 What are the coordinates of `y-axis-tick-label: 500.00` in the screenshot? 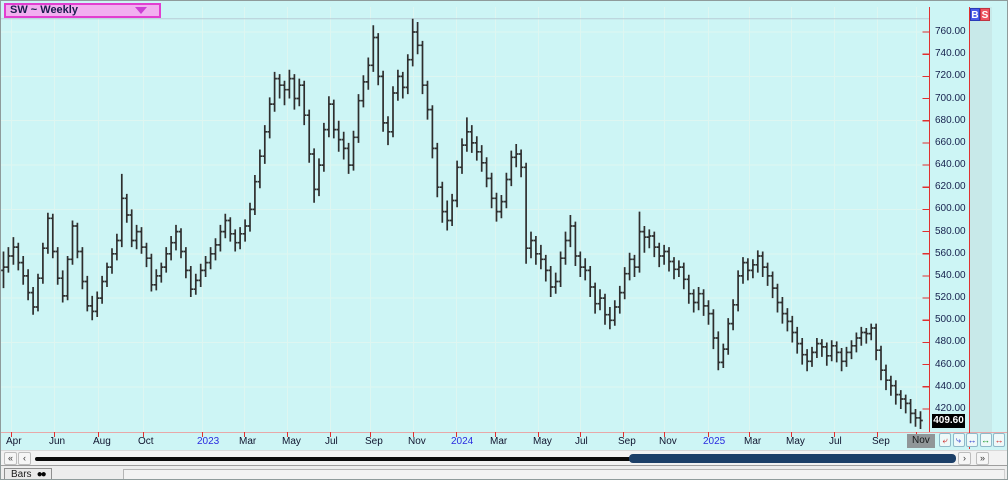 It's located at (950, 319).